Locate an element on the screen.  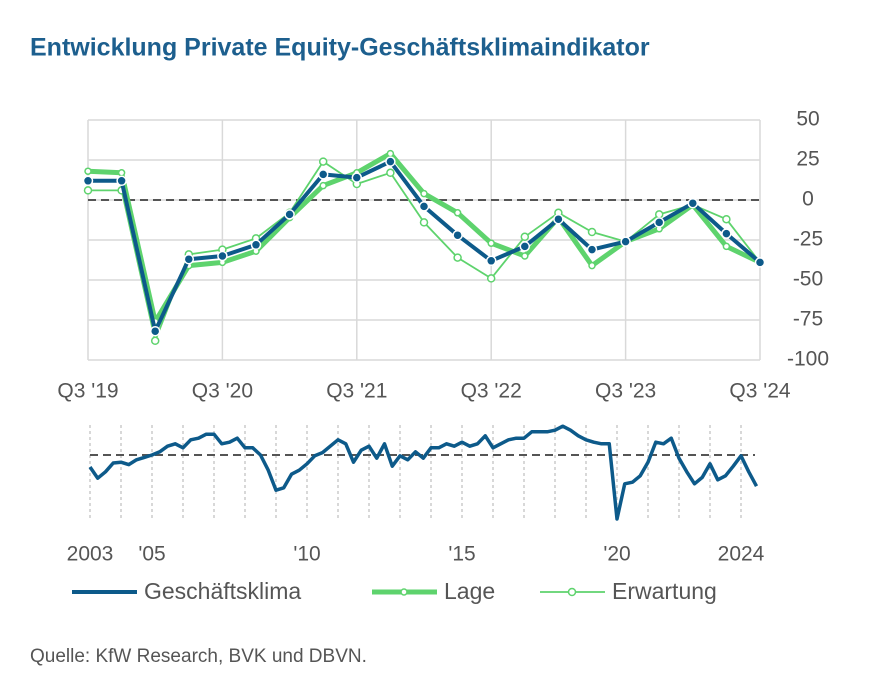
source: Quelle: KfW Research, BVK und DBVN. is located at coordinates (198, 656).